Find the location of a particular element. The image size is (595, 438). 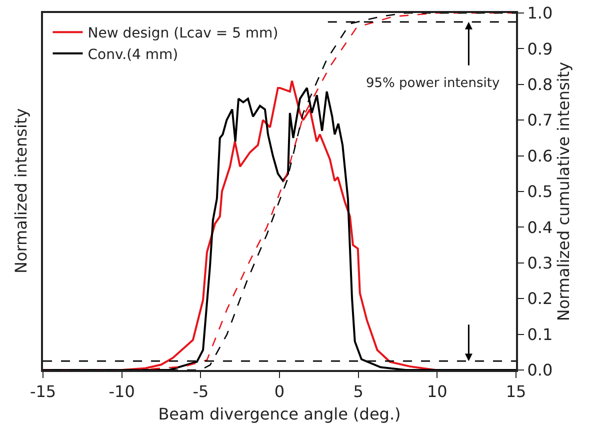

x-tick-label: -10 is located at coordinates (121, 392).